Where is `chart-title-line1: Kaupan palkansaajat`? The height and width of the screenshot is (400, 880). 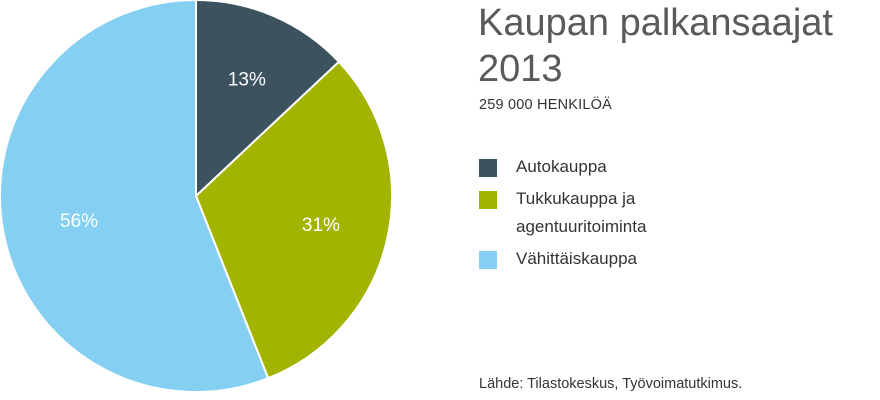
chart-title-line1: Kaupan palkansaajat is located at coordinates (655, 23).